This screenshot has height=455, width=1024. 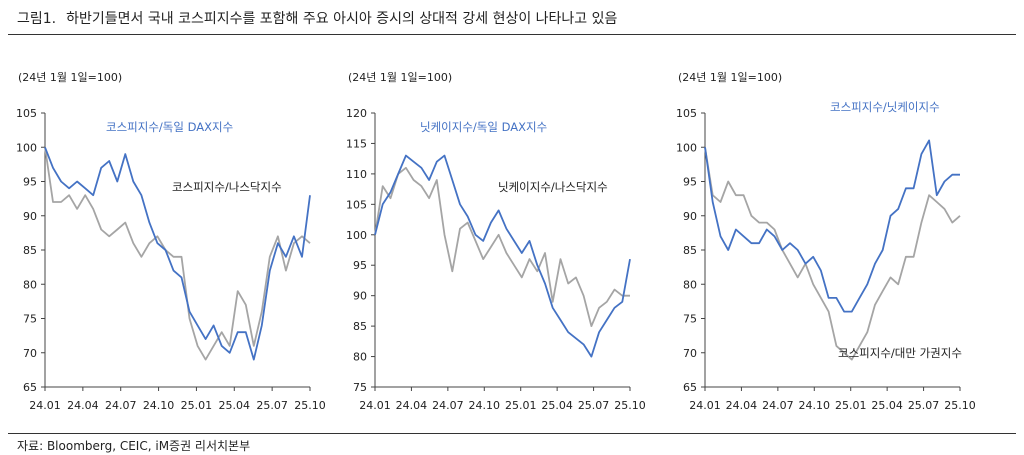 What do you see at coordinates (483, 127) in the screenshot?
I see `series-label: 닛케이지수/독일 DAX지수` at bounding box center [483, 127].